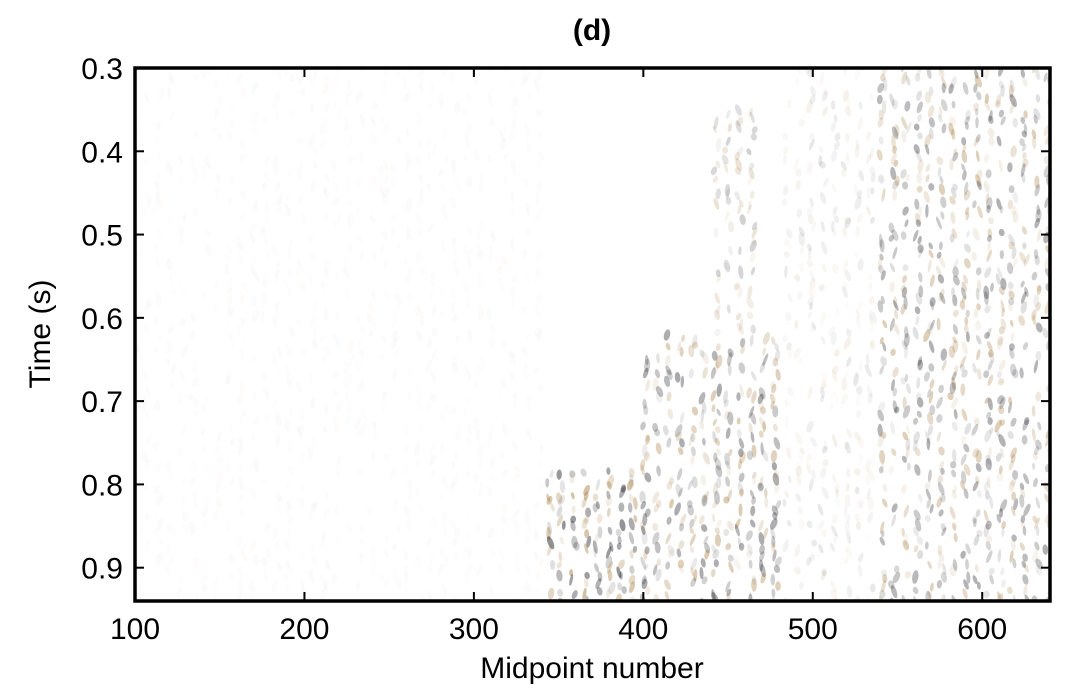  I want to click on x-tick-label: 600, so click(982, 629).